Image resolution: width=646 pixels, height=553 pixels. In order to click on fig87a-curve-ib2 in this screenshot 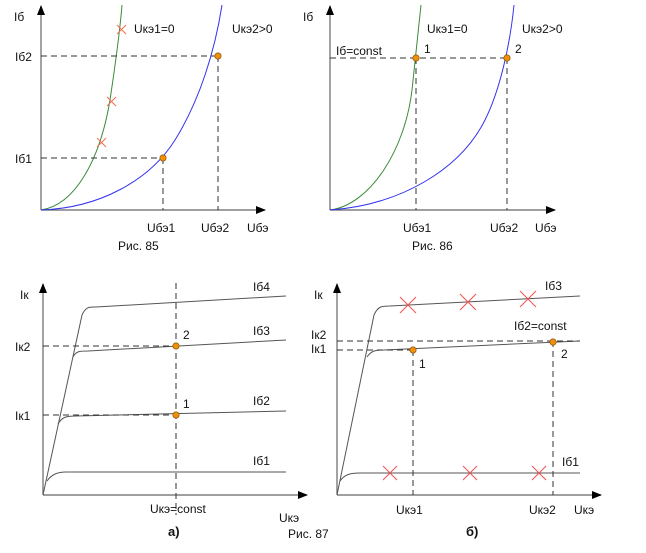, I will do `click(172, 417)`.